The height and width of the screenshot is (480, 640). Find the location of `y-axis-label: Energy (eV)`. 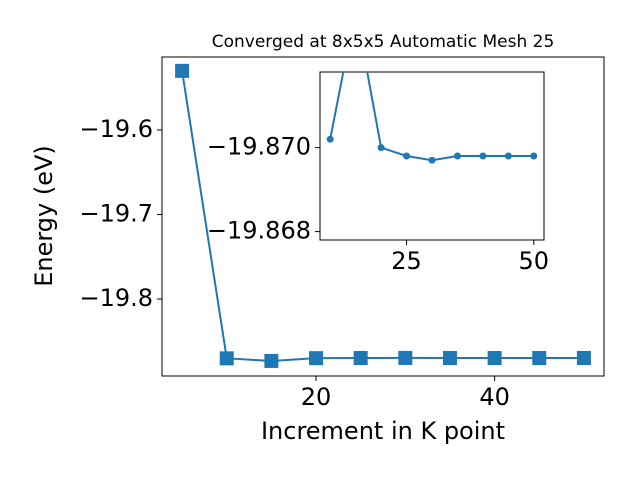

y-axis-label: Energy (eV) is located at coordinates (44, 216).